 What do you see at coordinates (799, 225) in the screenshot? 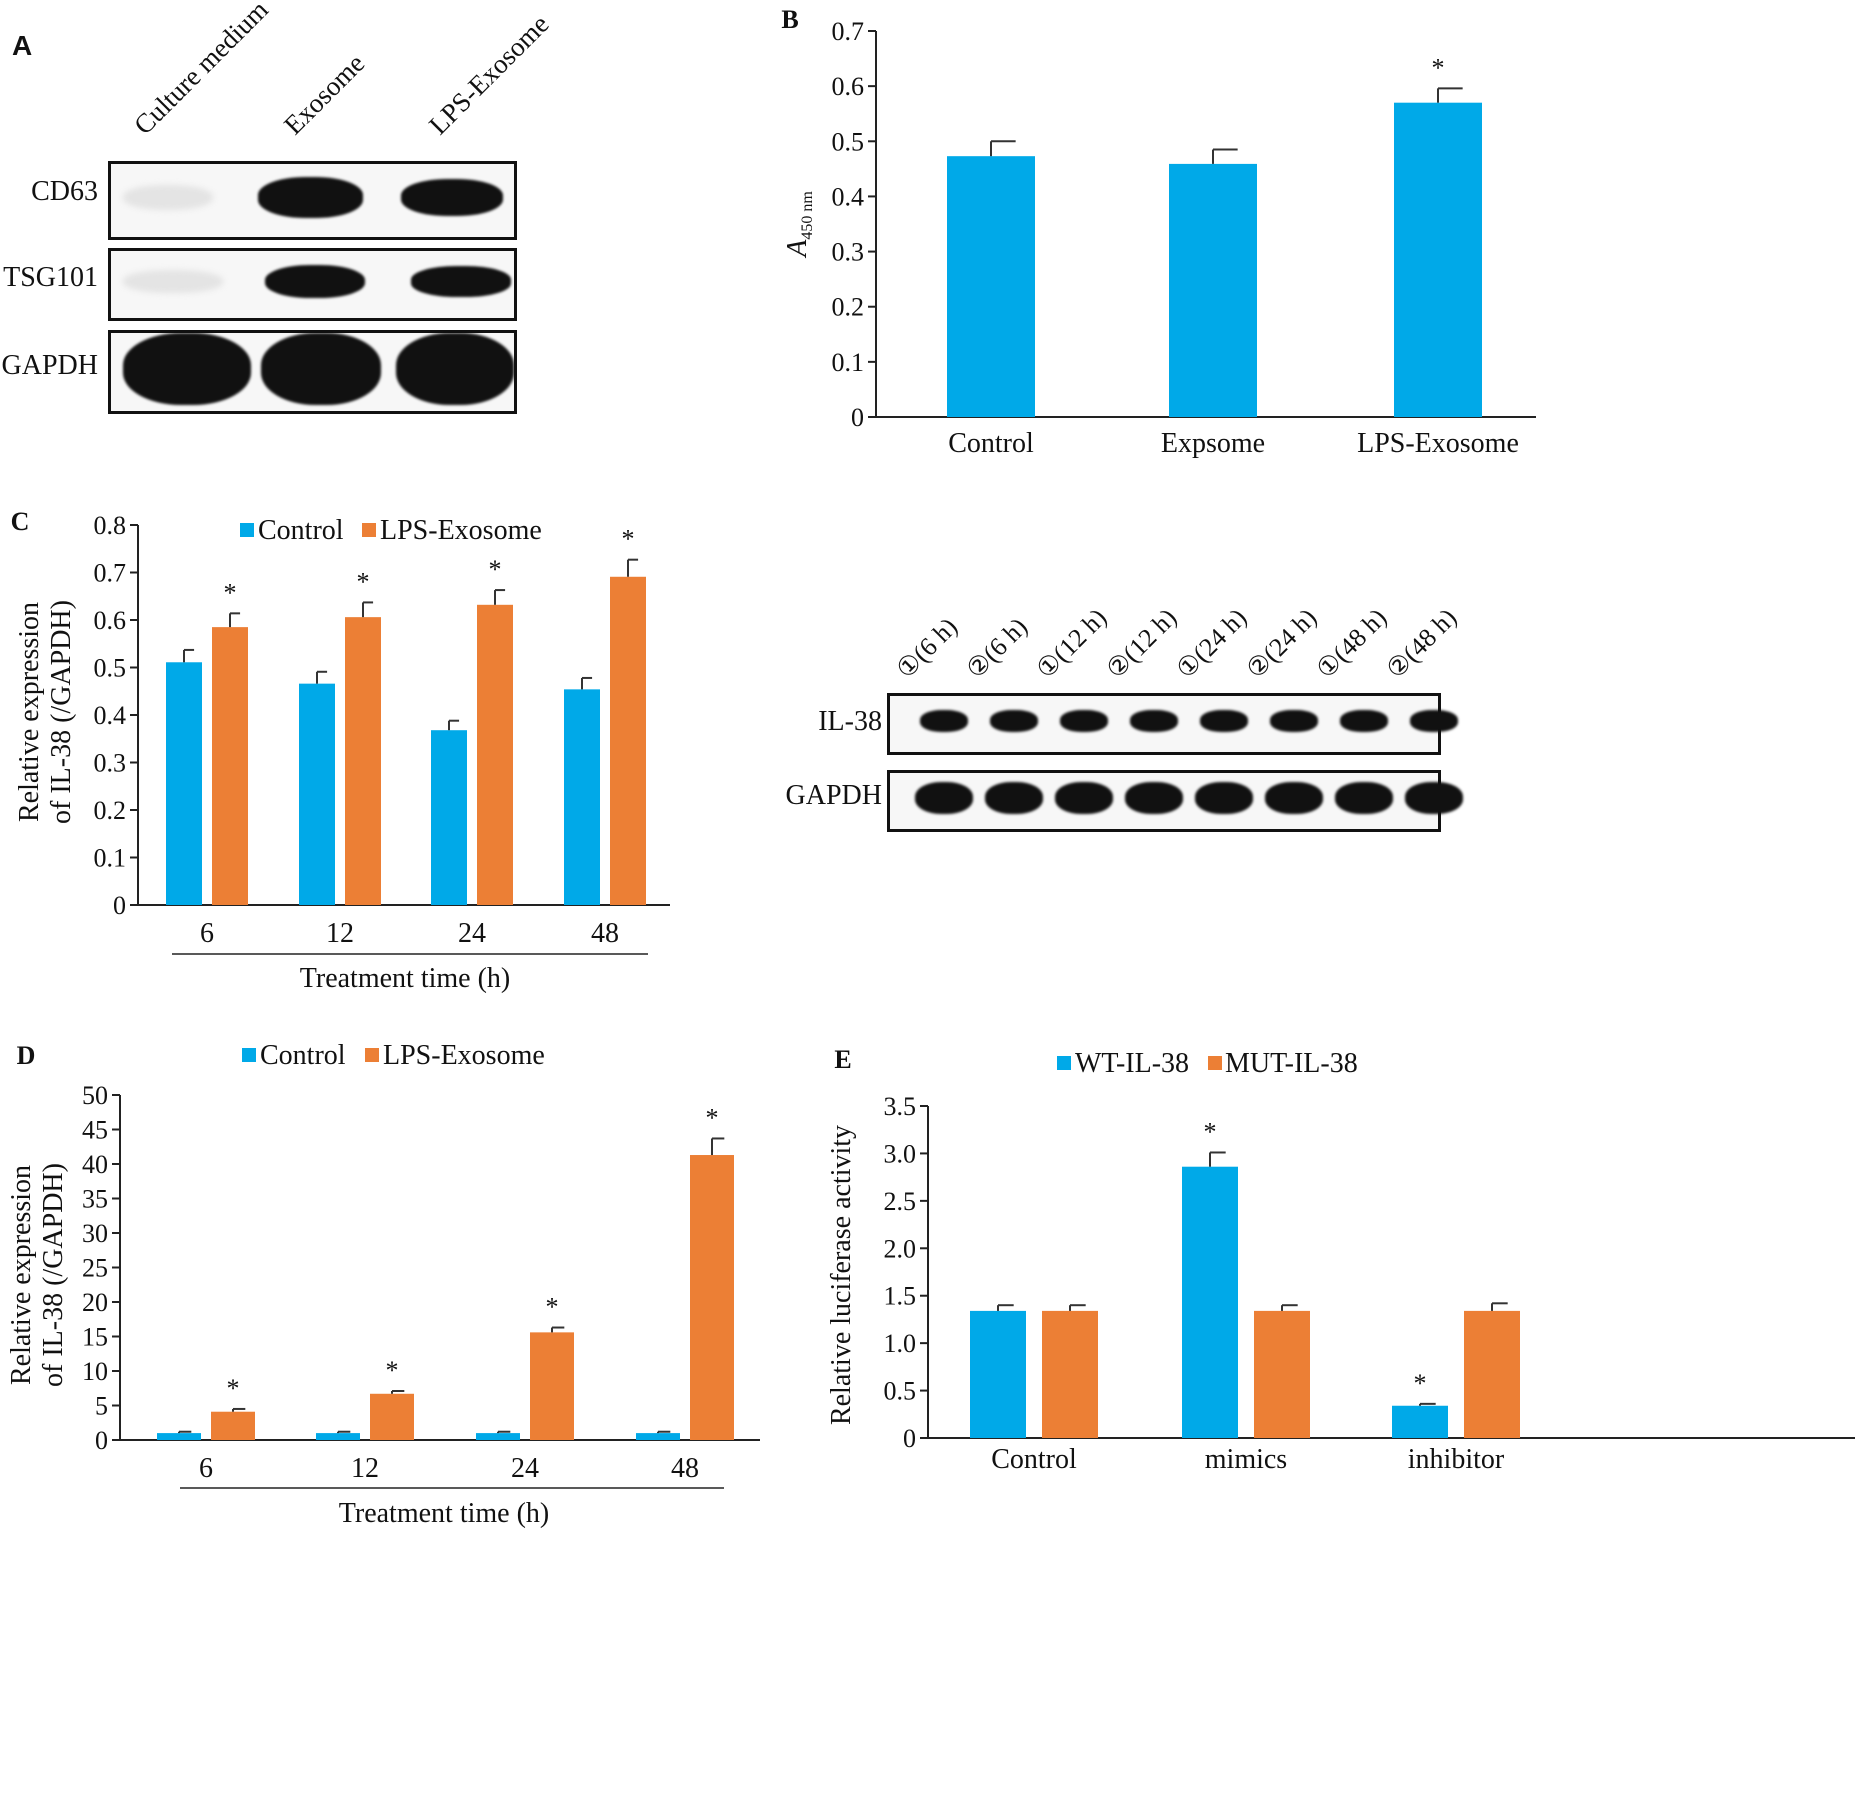
I see `y-axis-label-text: A450 nm` at bounding box center [799, 225].